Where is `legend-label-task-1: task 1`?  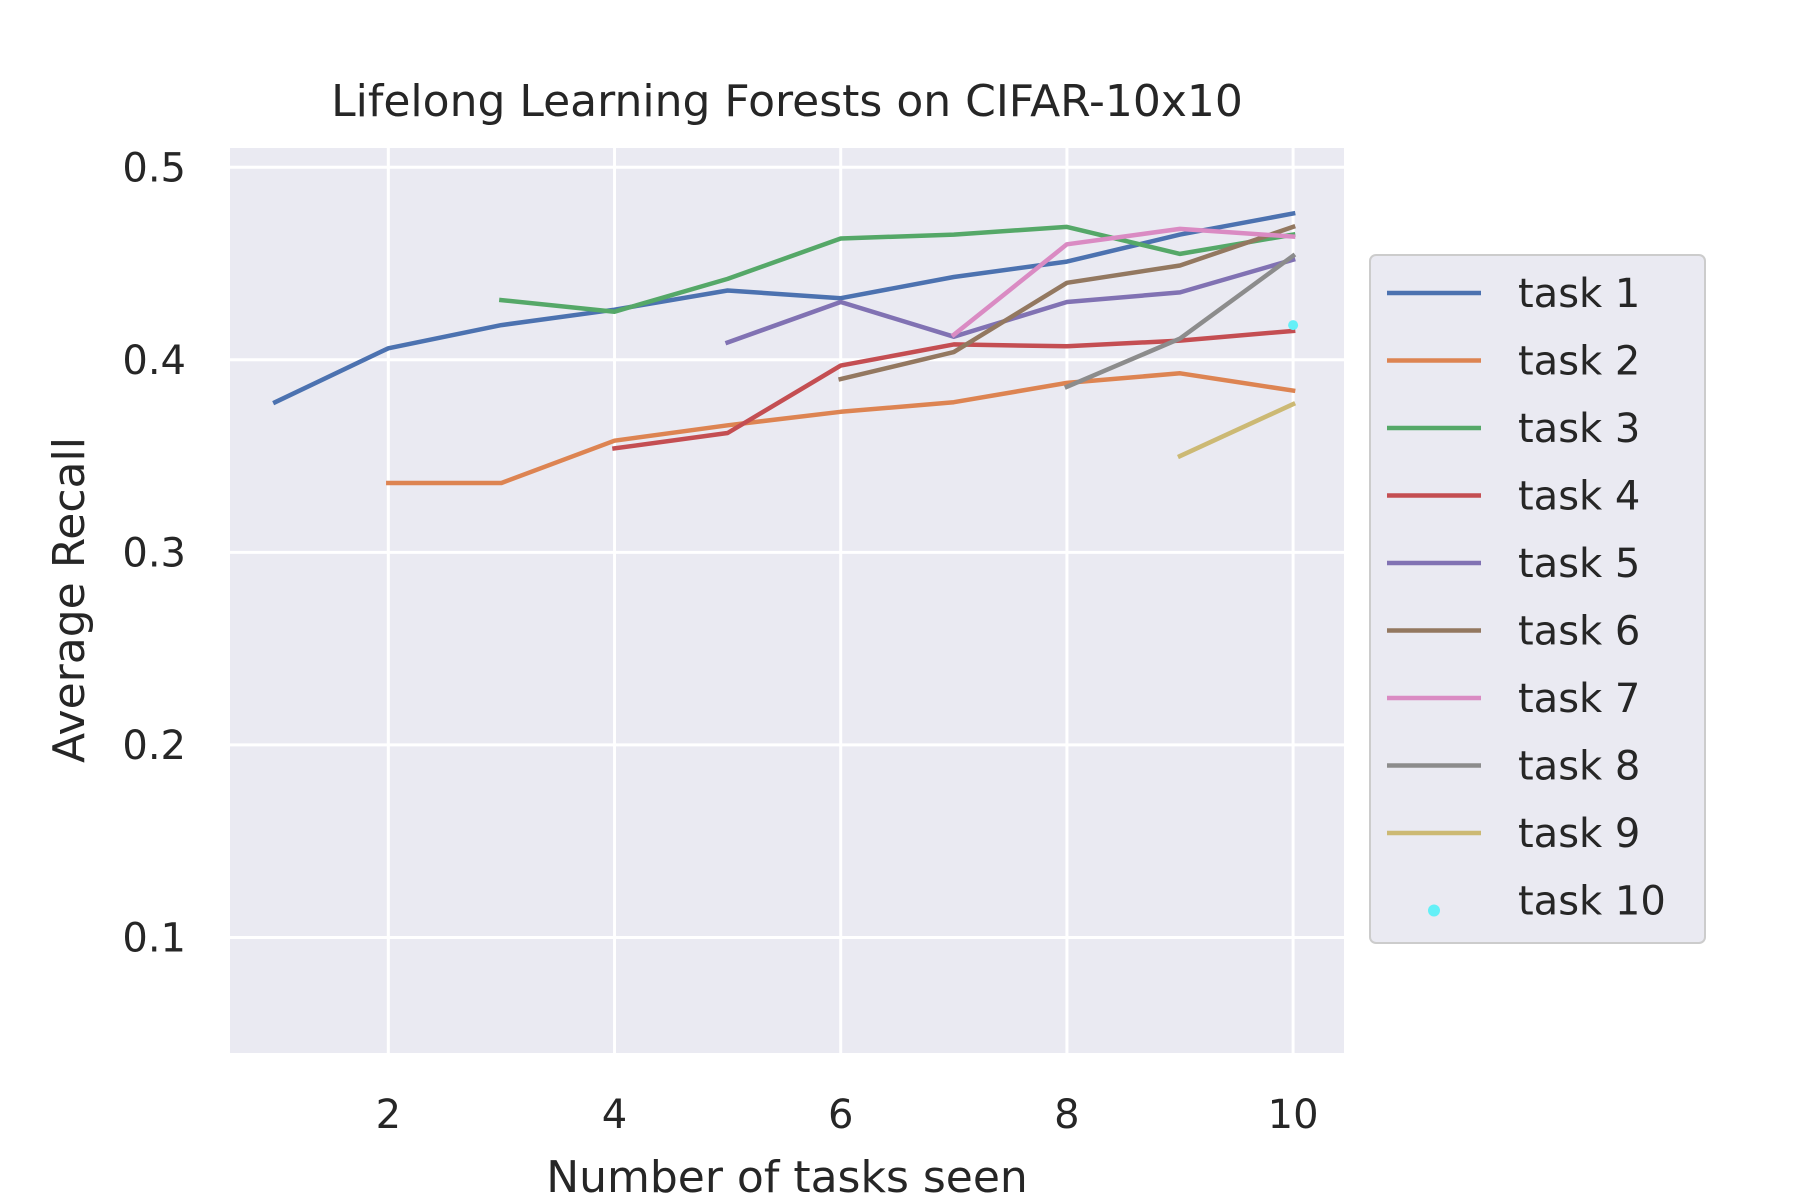 legend-label-task-1: task 1 is located at coordinates (1579, 294).